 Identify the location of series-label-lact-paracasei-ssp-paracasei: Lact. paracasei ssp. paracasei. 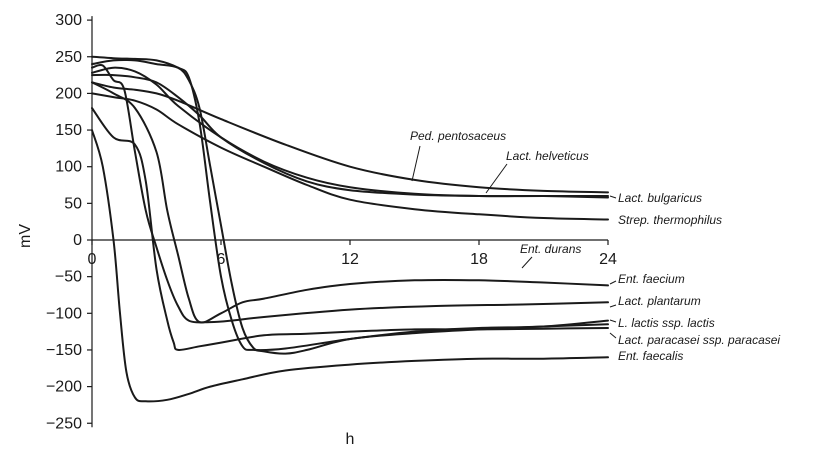
(699, 340).